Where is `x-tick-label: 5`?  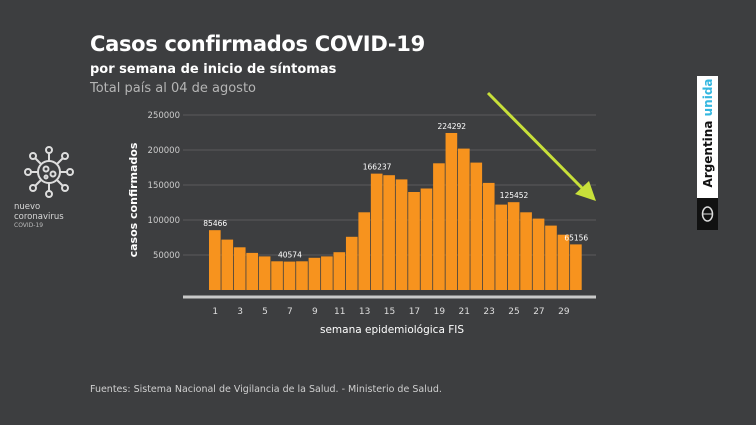 x-tick-label: 5 is located at coordinates (265, 312).